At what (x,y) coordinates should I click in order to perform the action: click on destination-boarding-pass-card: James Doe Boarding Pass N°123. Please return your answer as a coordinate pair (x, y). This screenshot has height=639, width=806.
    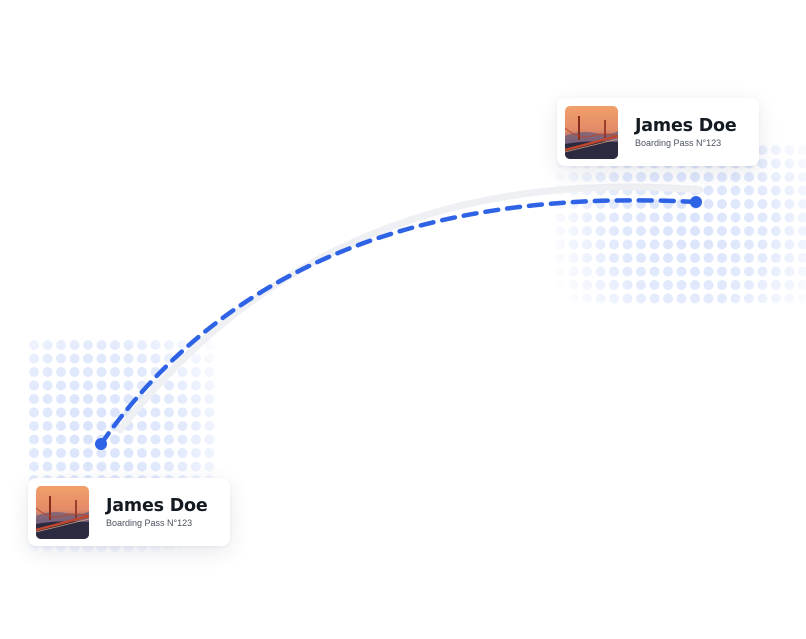
    Looking at the image, I should click on (658, 132).